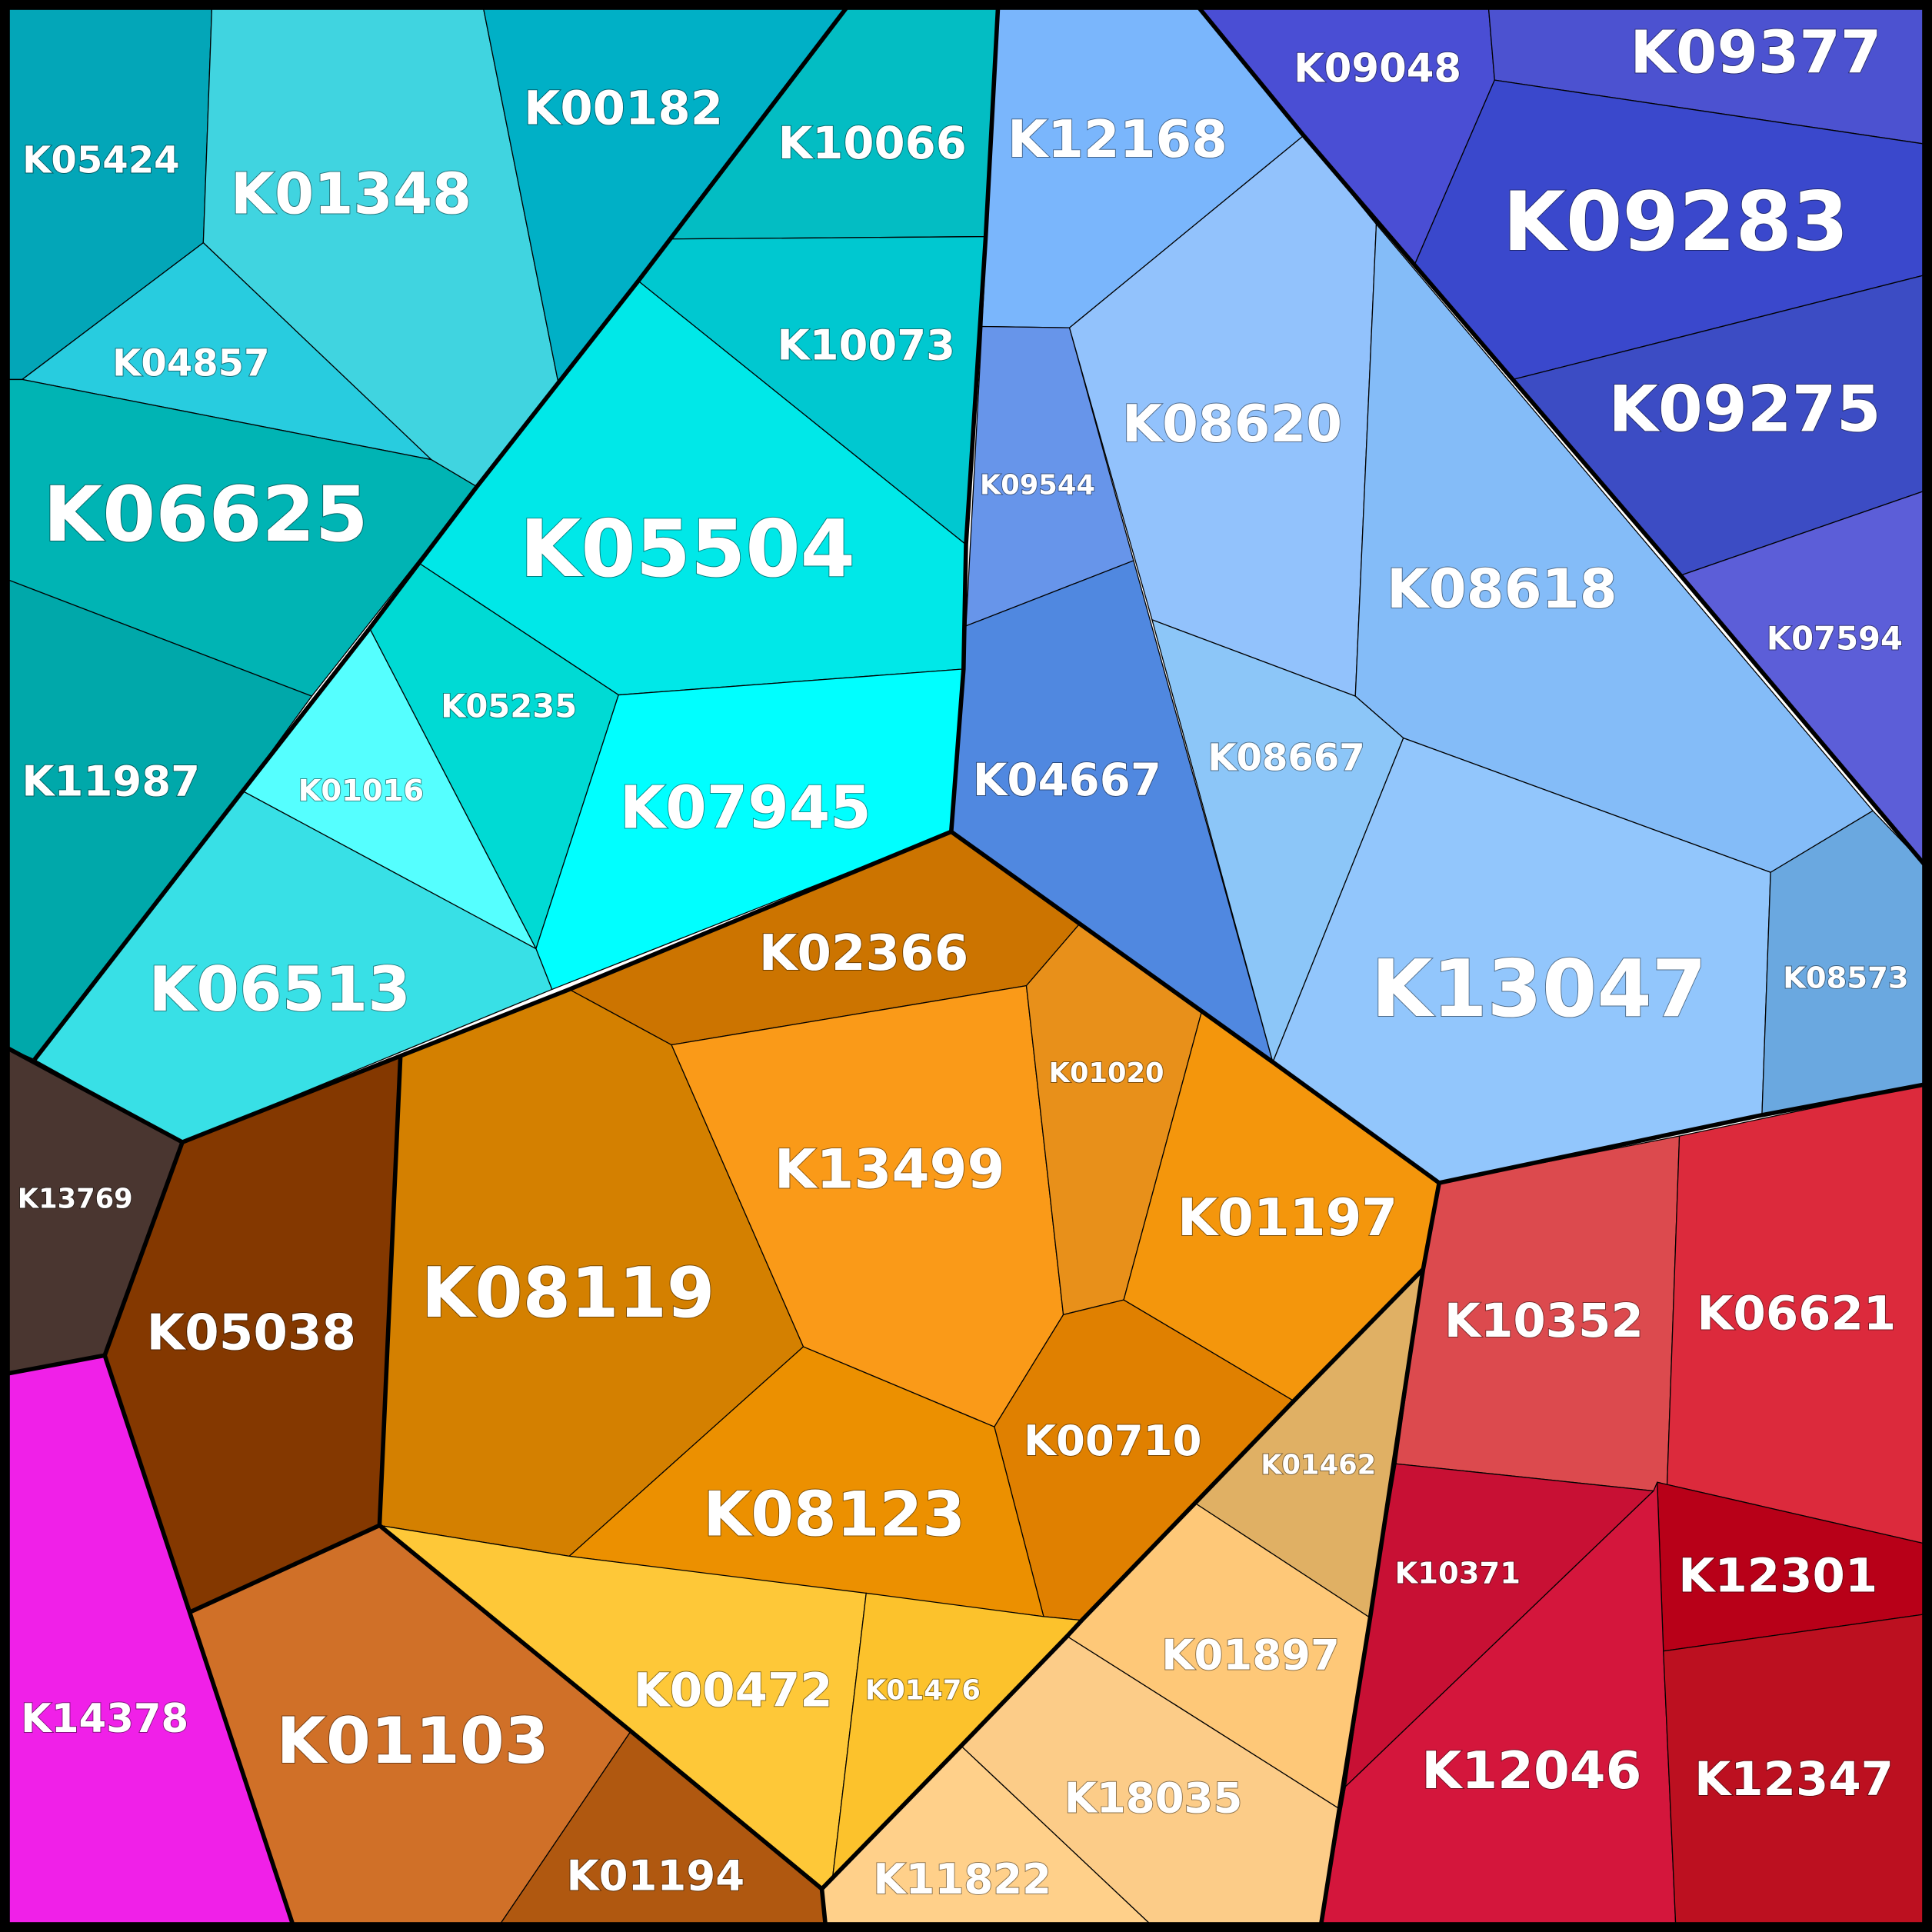 Image resolution: width=1932 pixels, height=1932 pixels. Describe the element at coordinates (1755, 52) in the screenshot. I see `cell-label: K09377` at that location.